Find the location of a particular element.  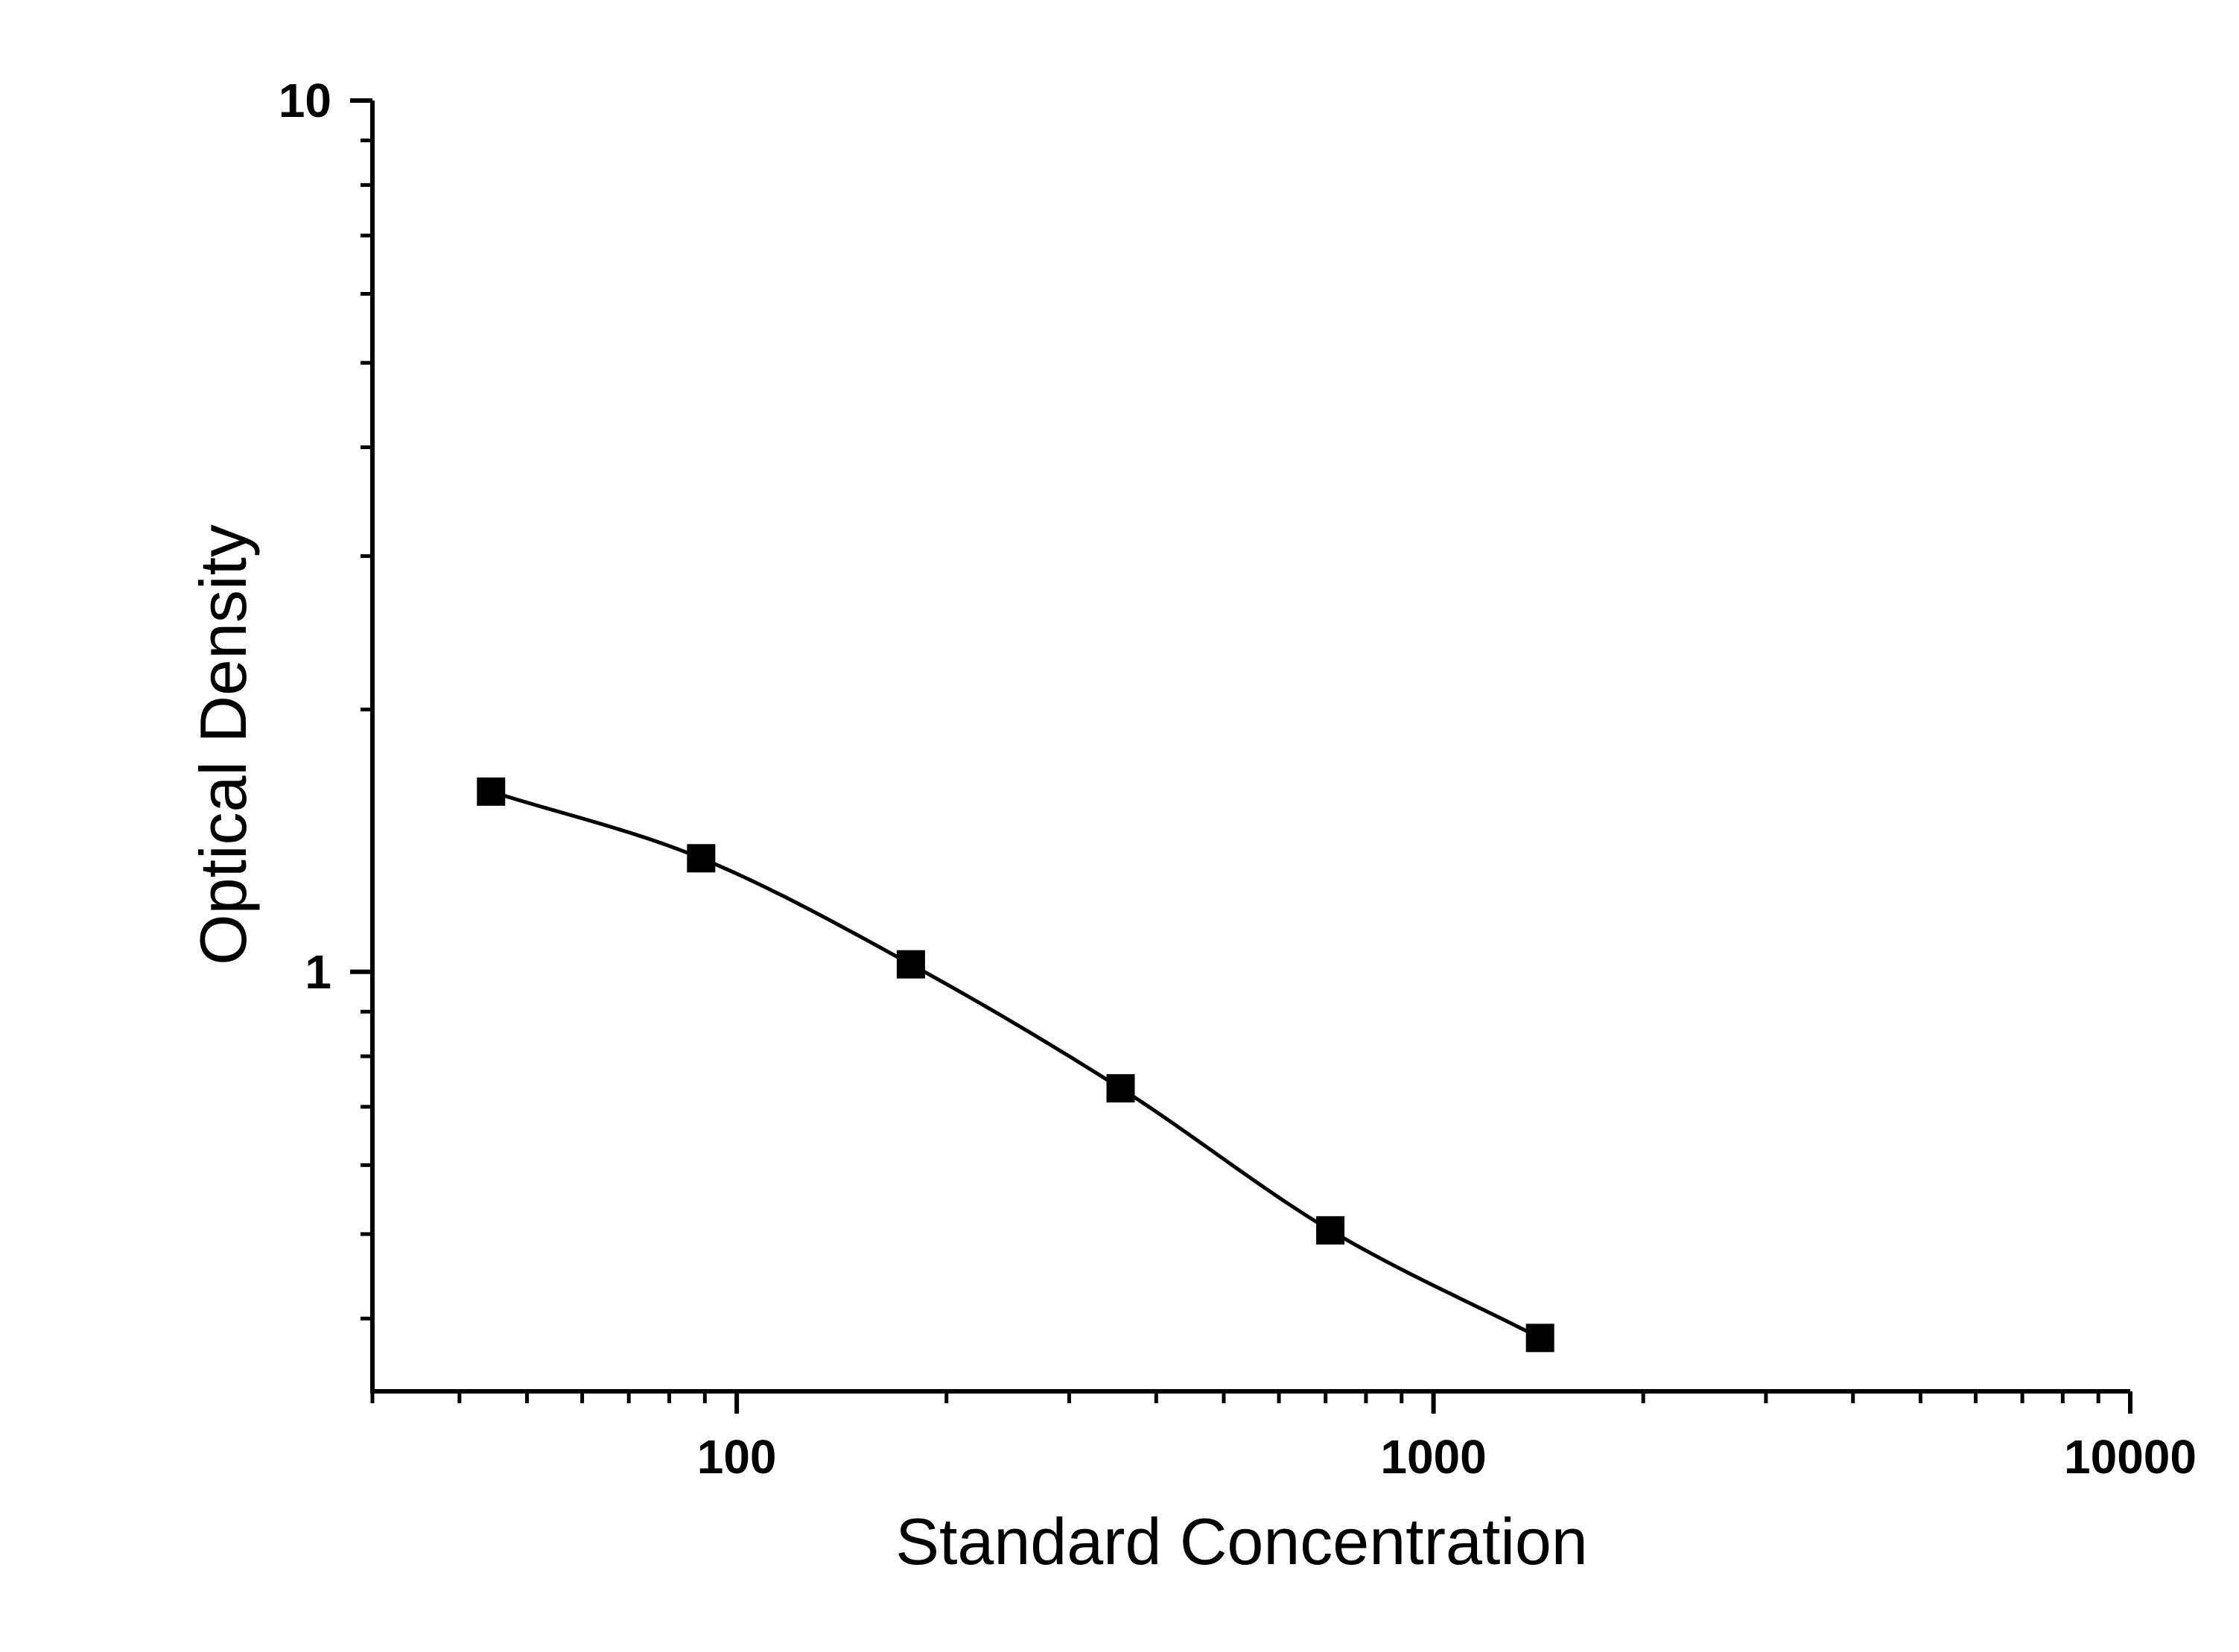

x-tick-label: 10000 is located at coordinates (2130, 1457).